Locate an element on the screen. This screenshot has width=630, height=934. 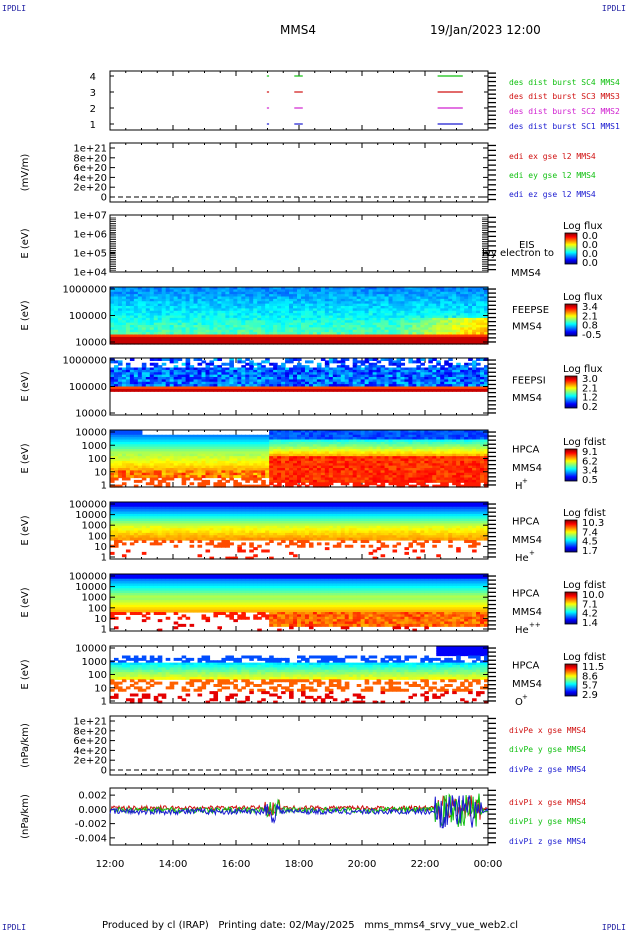
divpe-panel-ytick-label: 4e+20 is located at coordinates (90, 751).